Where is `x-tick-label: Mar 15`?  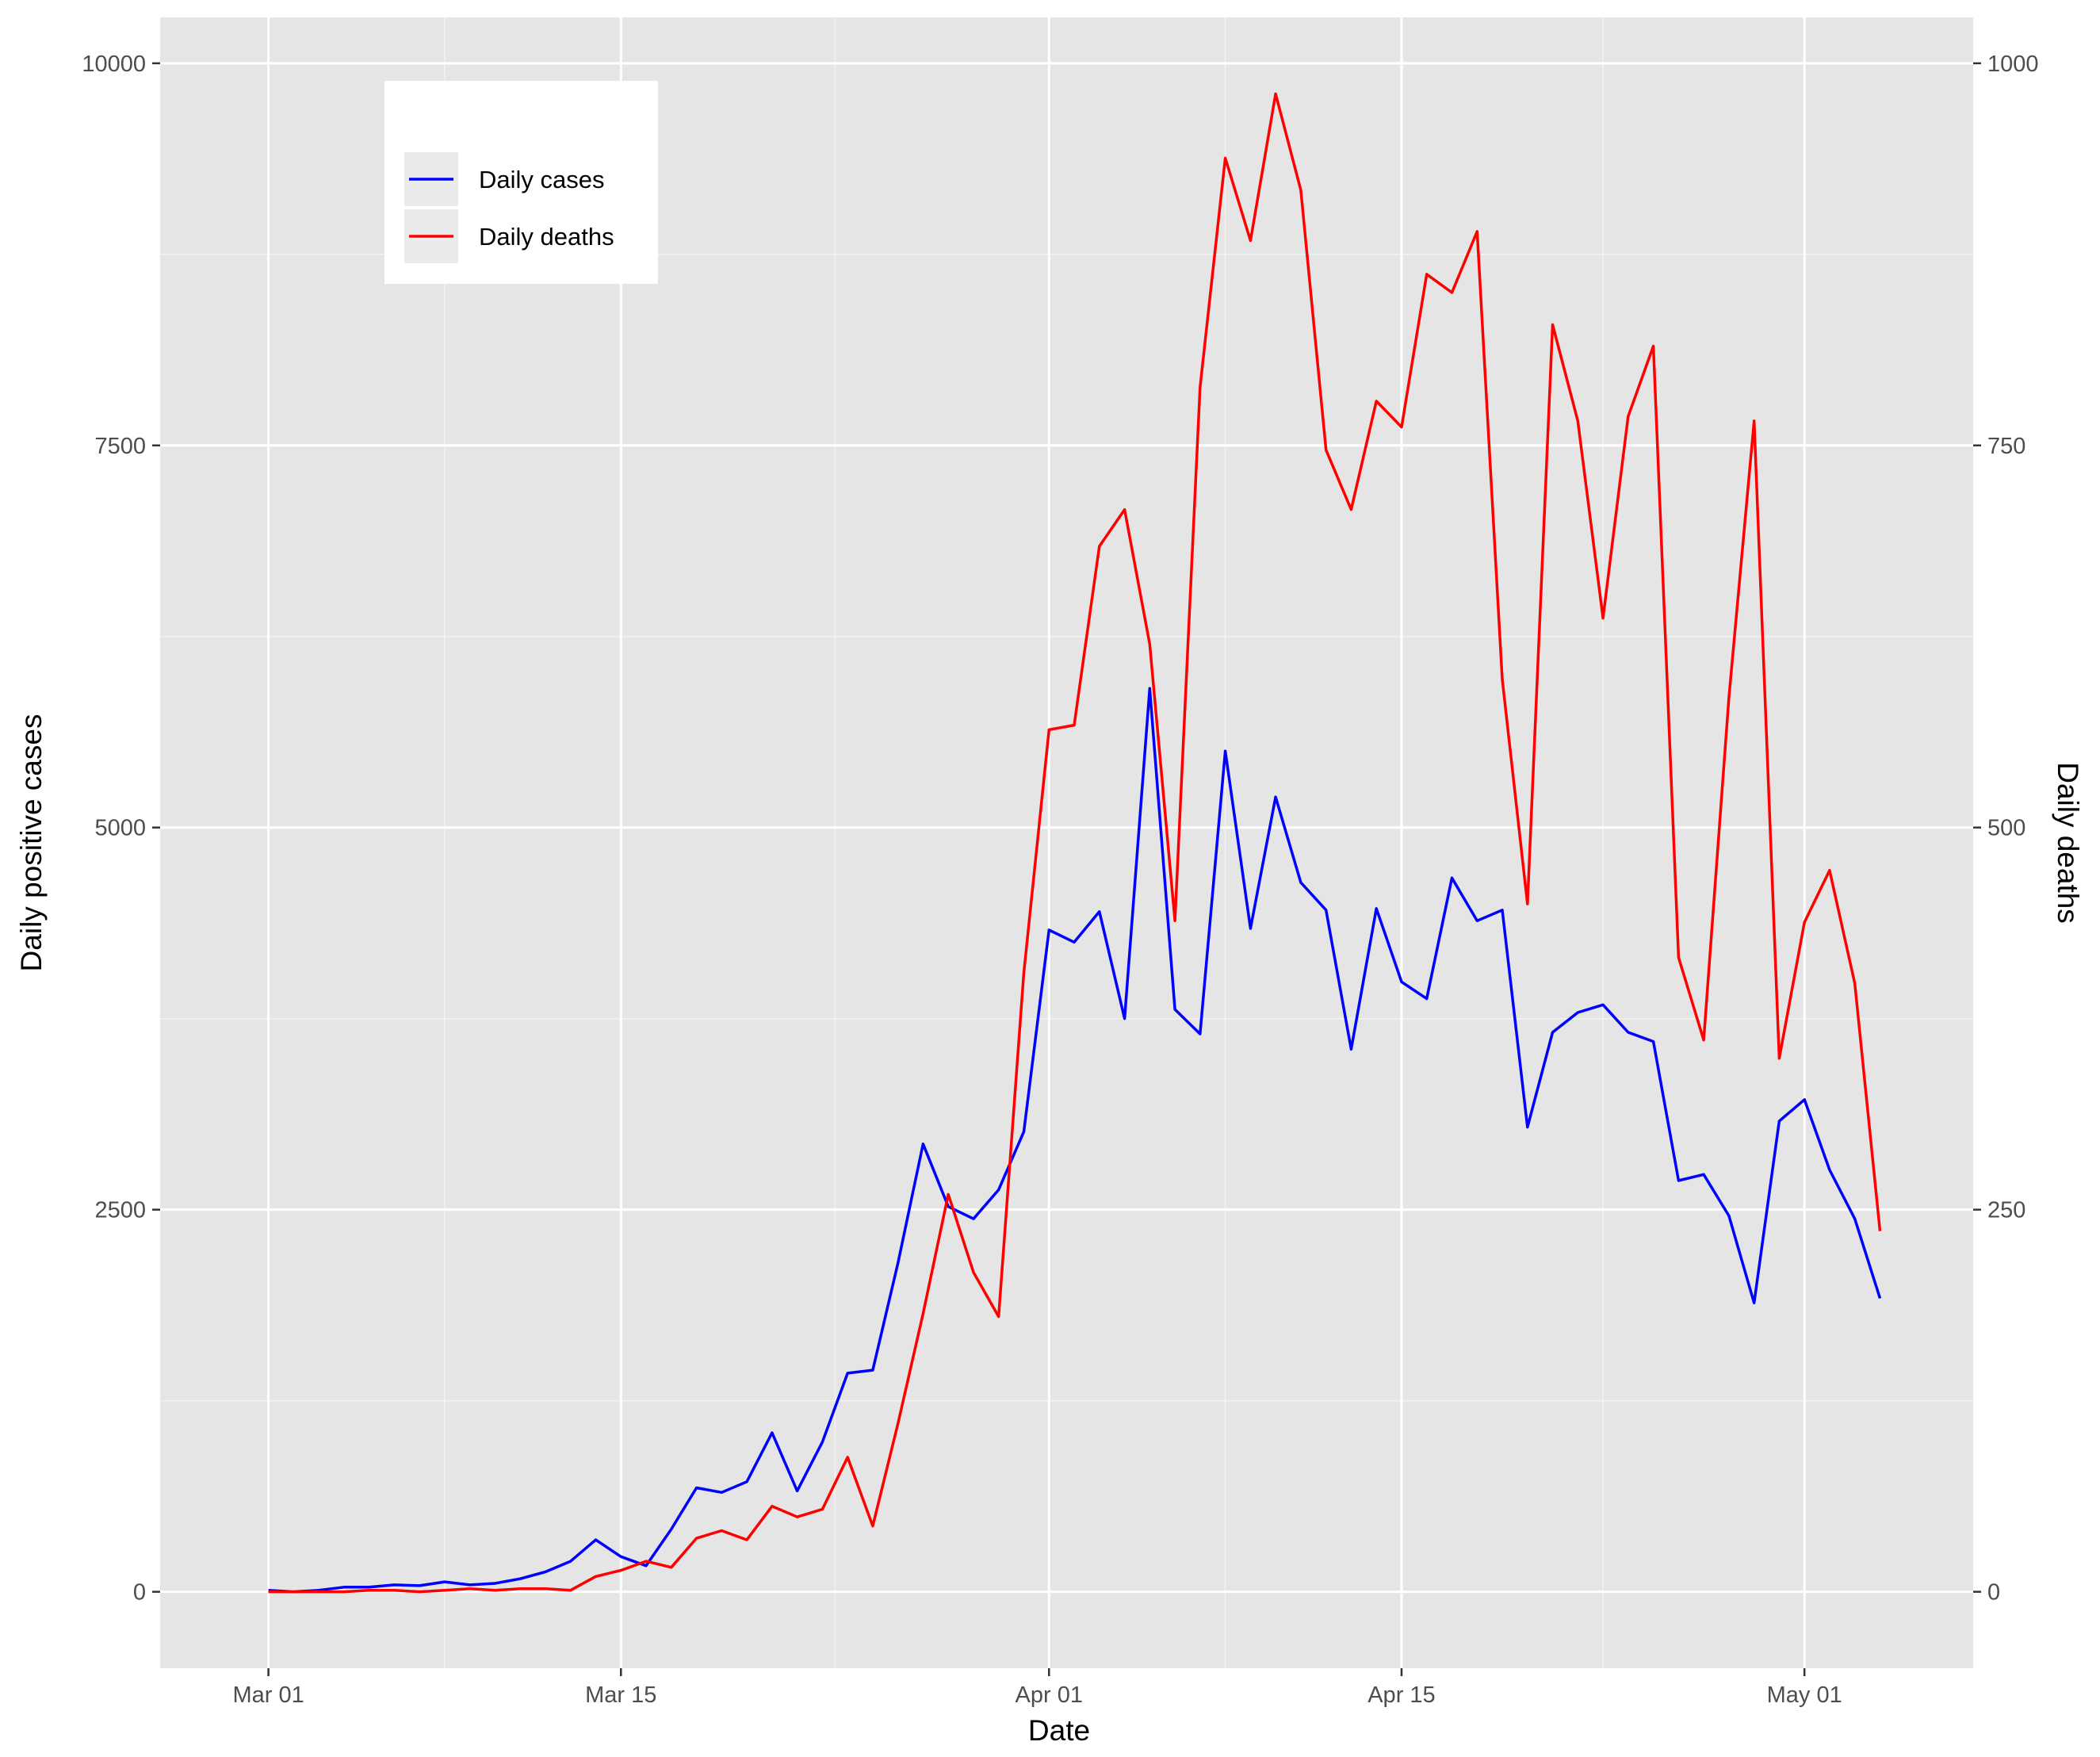 x-tick-label: Mar 15 is located at coordinates (620, 1695).